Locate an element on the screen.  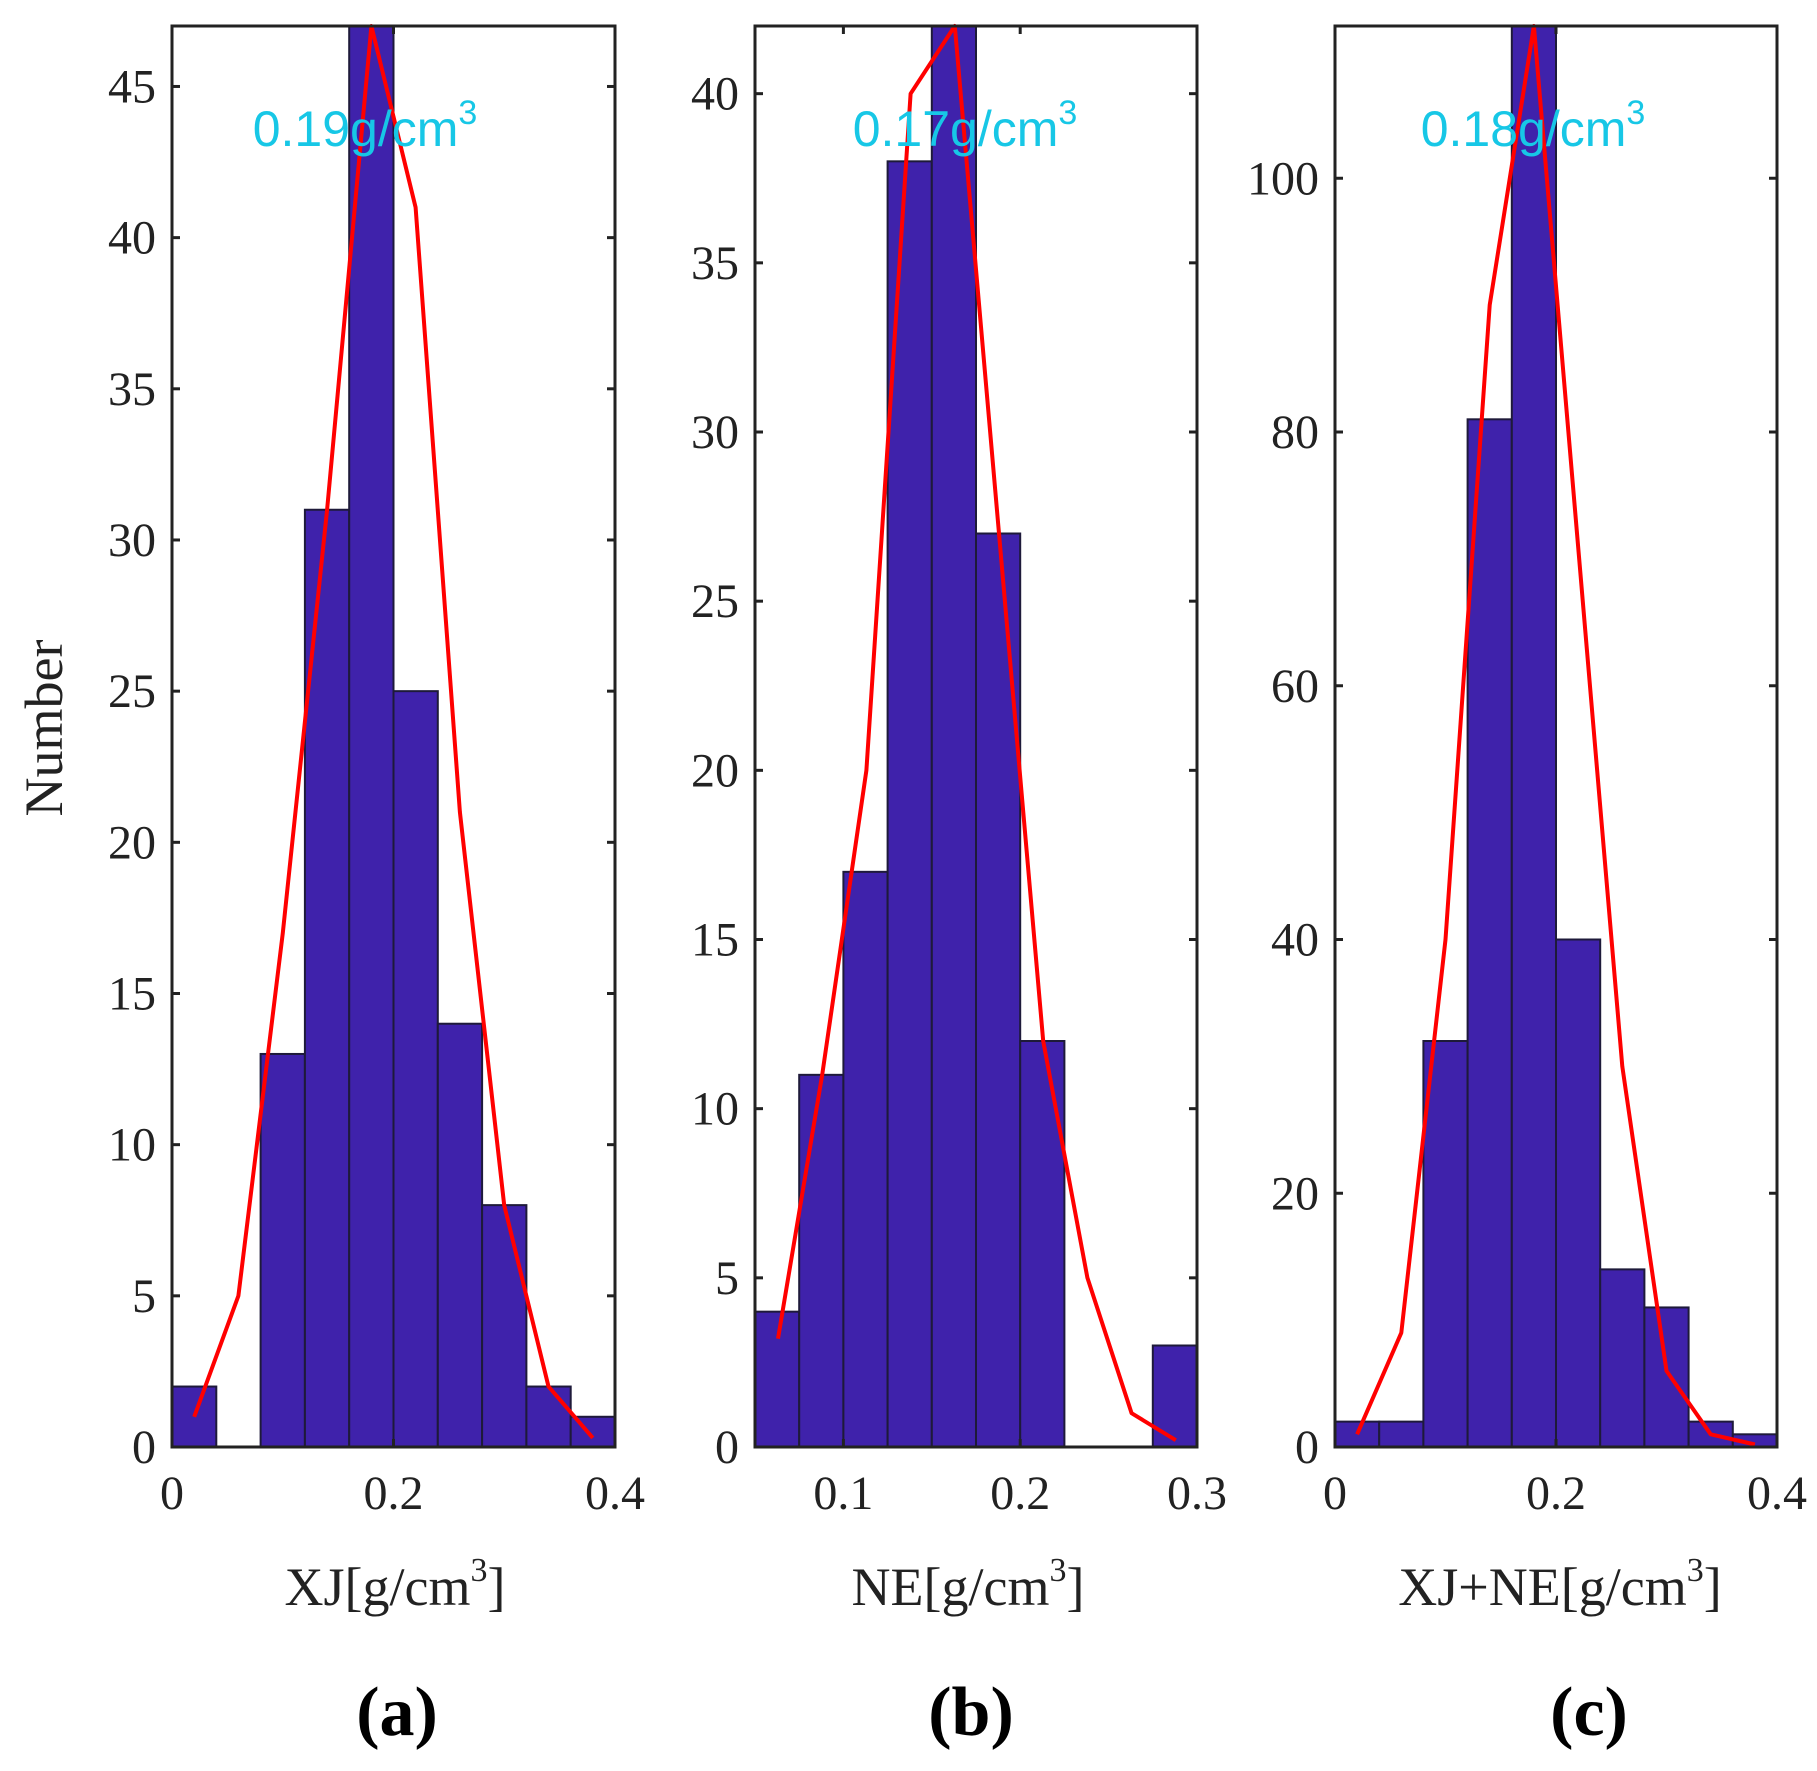
panel-a-annotation-text: 0.19g/cm is located at coordinates (356, 129).